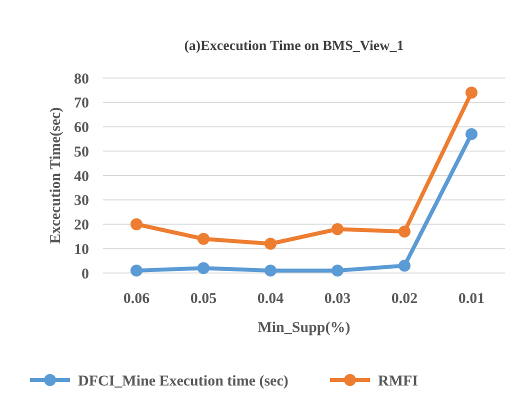 Image resolution: width=524 pixels, height=412 pixels. Describe the element at coordinates (304, 328) in the screenshot. I see `x-axis-title: Min_Supp(%)` at that location.